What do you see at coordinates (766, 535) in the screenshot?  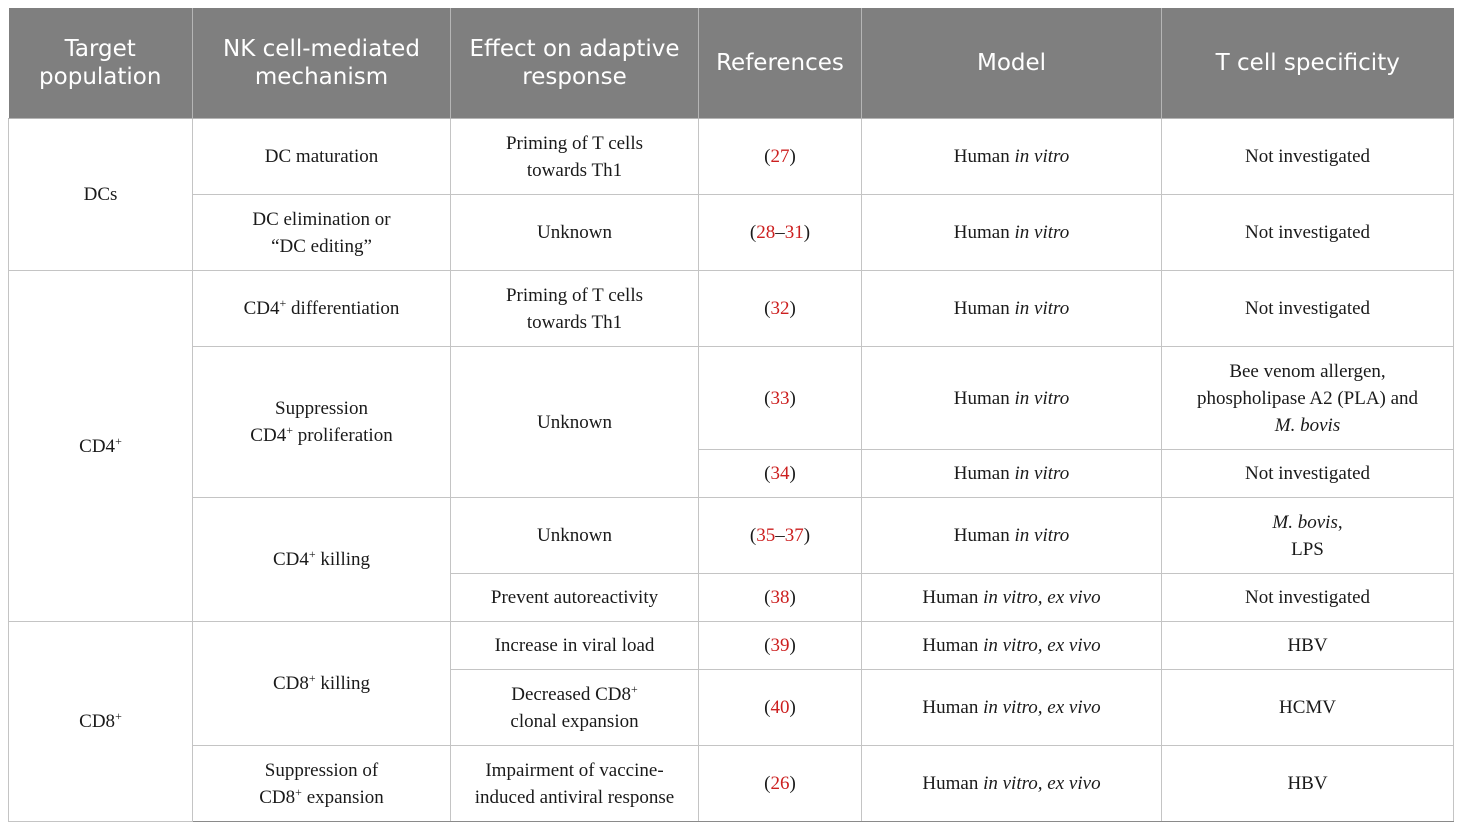 I see `reference-link: 35` at bounding box center [766, 535].